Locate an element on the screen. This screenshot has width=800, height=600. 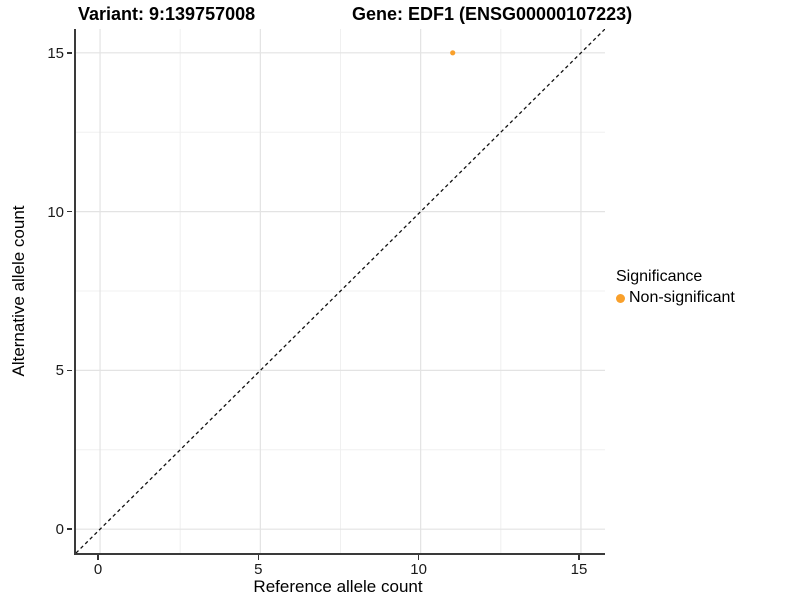
y-tick-label: 15 is located at coordinates (55, 53).